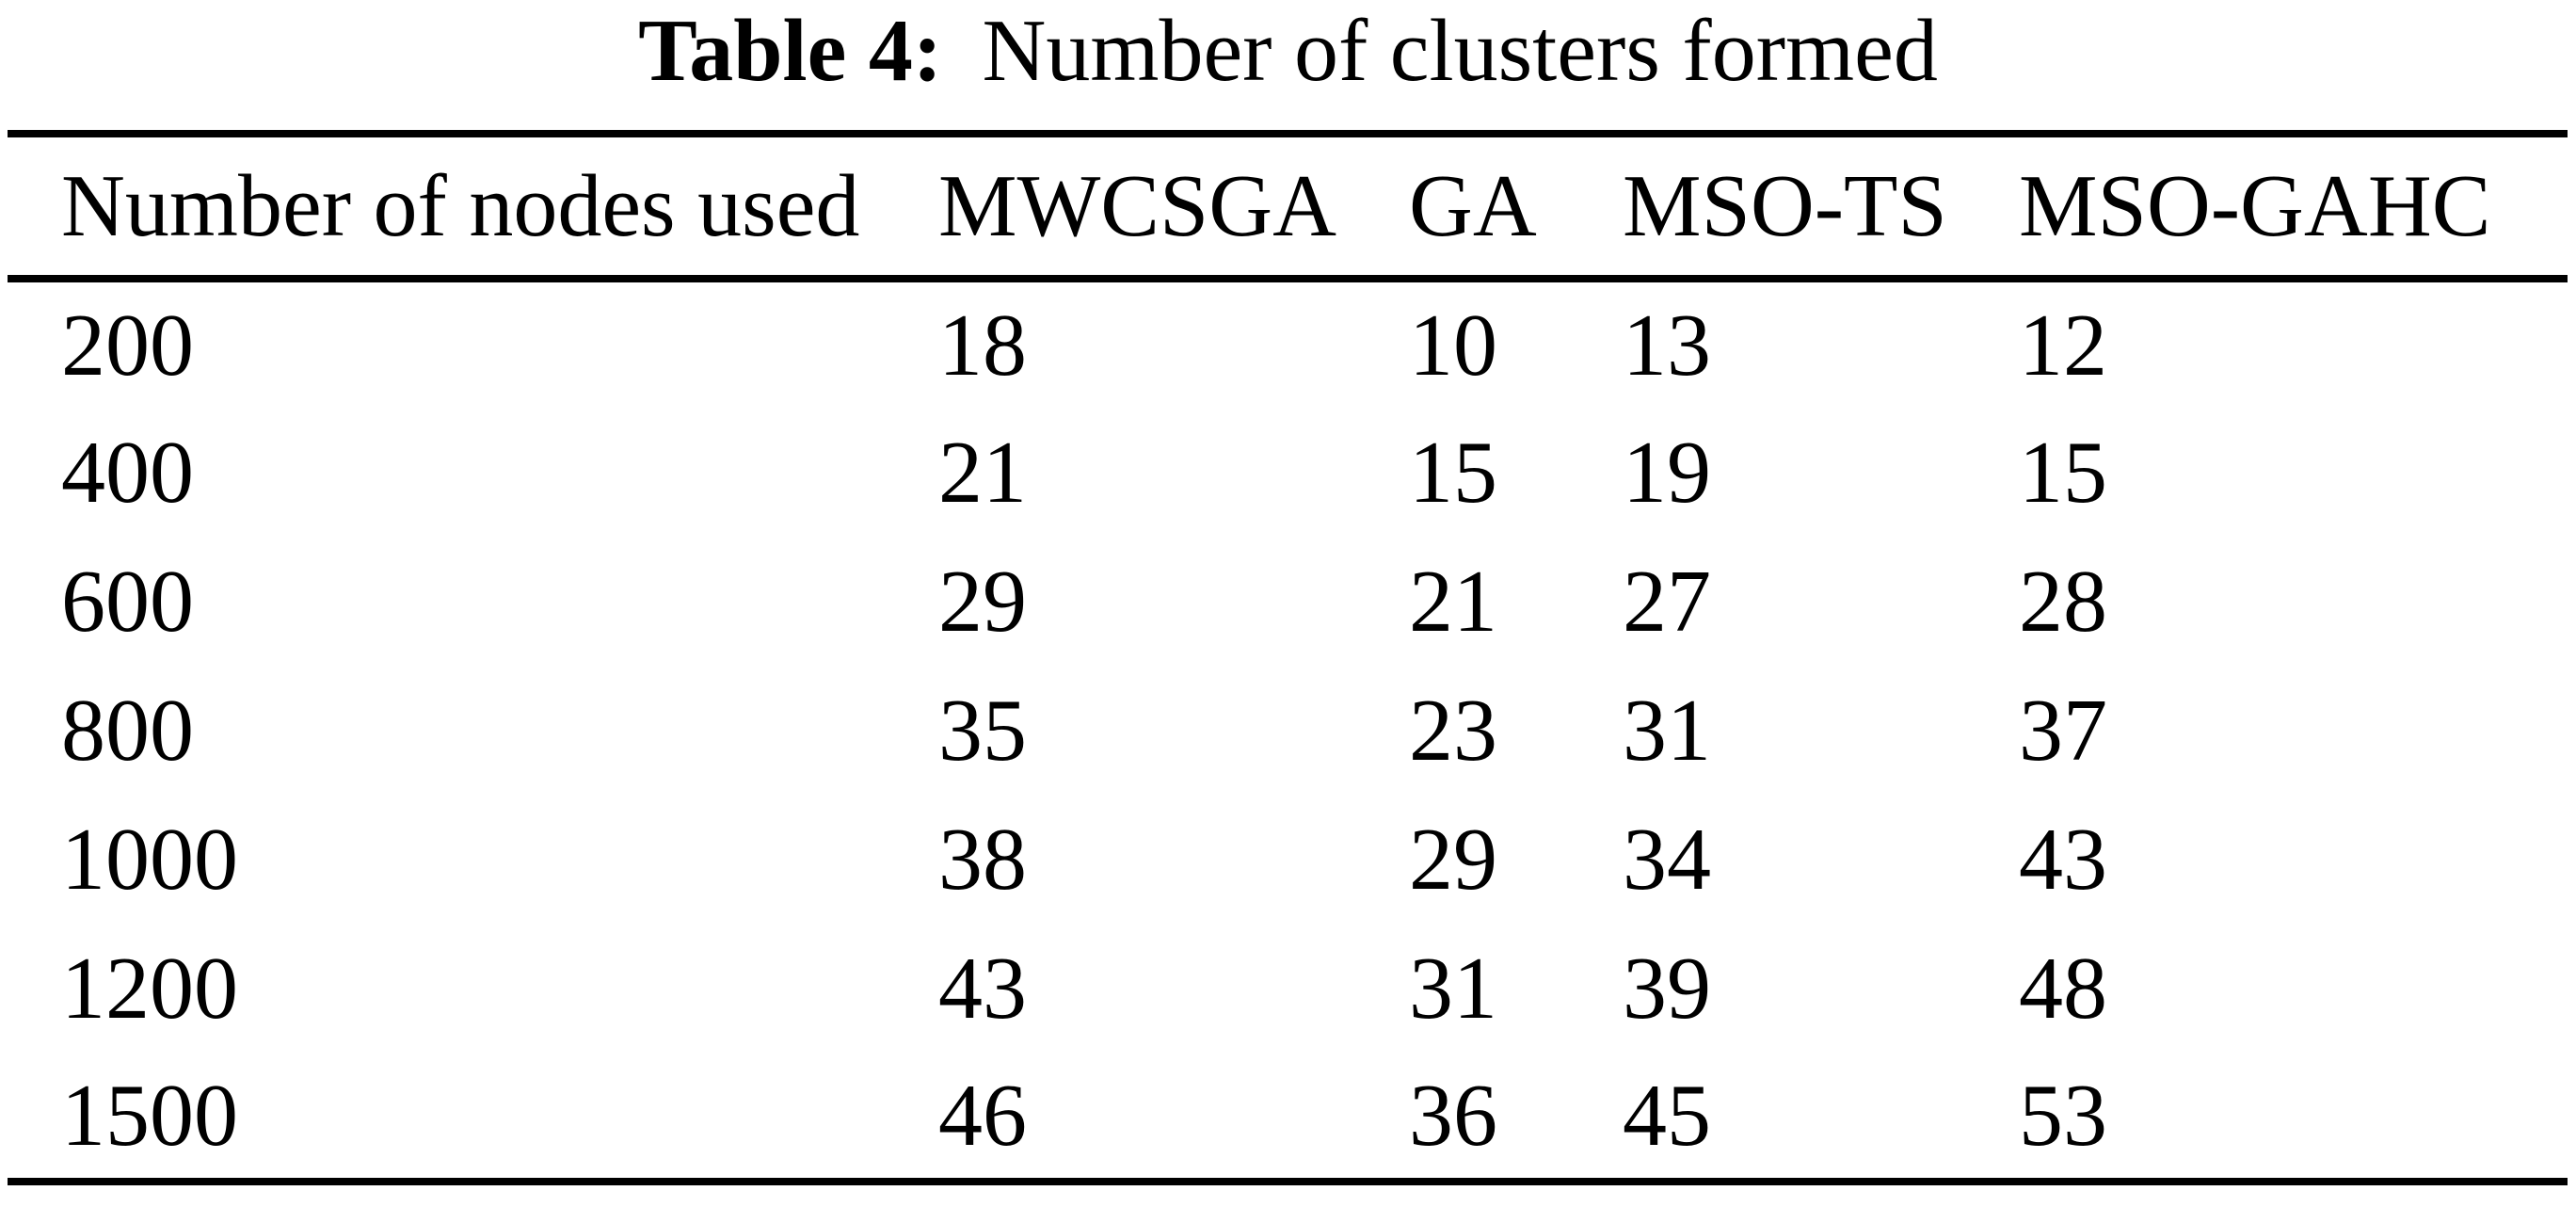 Image resolution: width=2576 pixels, height=1207 pixels. Describe the element at coordinates (2063, 988) in the screenshot. I see `value-cell: 48` at that location.